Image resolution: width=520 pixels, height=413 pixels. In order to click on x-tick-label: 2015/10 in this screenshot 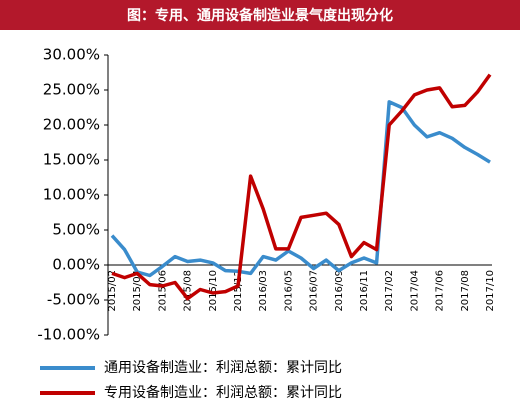, I will do `click(213, 291)`.